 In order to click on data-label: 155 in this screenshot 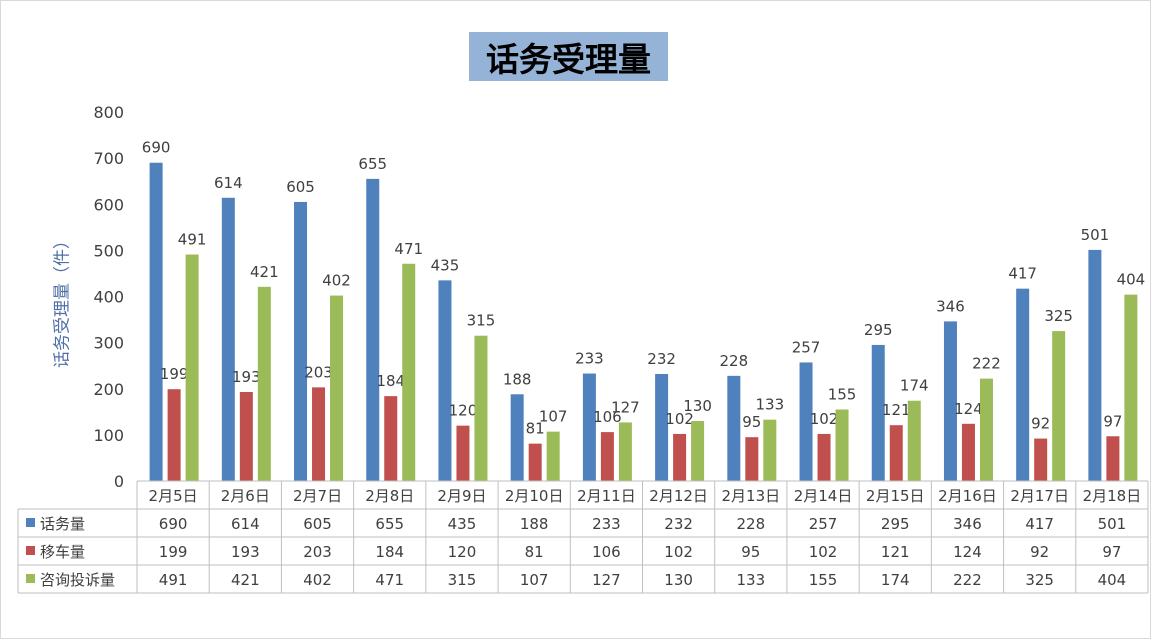, I will do `click(842, 395)`.